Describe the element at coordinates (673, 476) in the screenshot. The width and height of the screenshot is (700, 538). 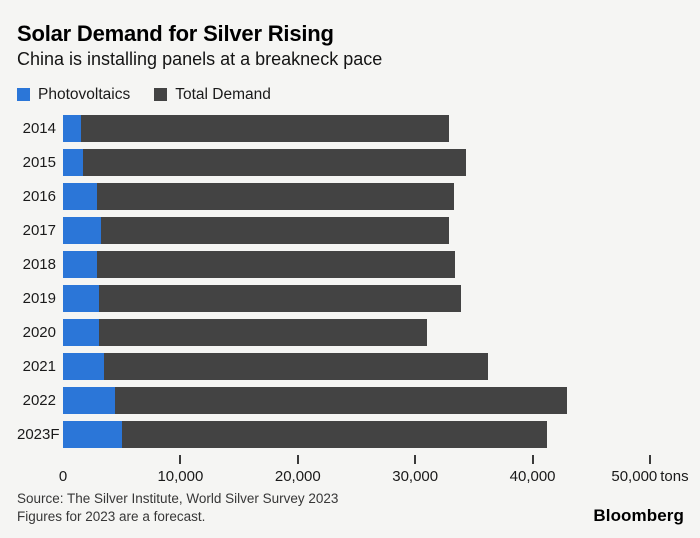
I see `x-axis-unit: tons` at that location.